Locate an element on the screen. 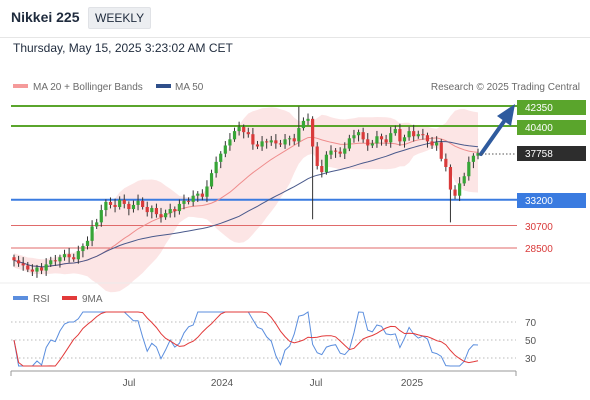 This screenshot has width=590, height=400. ma50-legend-swatch is located at coordinates (163, 86).